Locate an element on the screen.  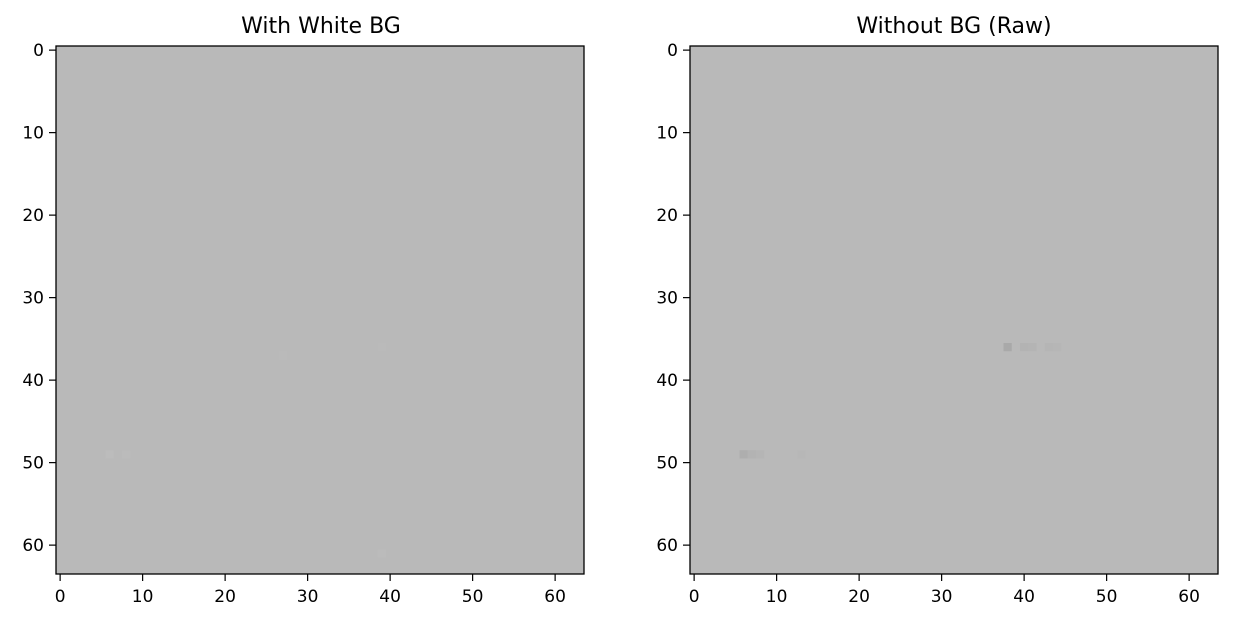
left-panel-x-tick-label-60: 60 is located at coordinates (555, 597).